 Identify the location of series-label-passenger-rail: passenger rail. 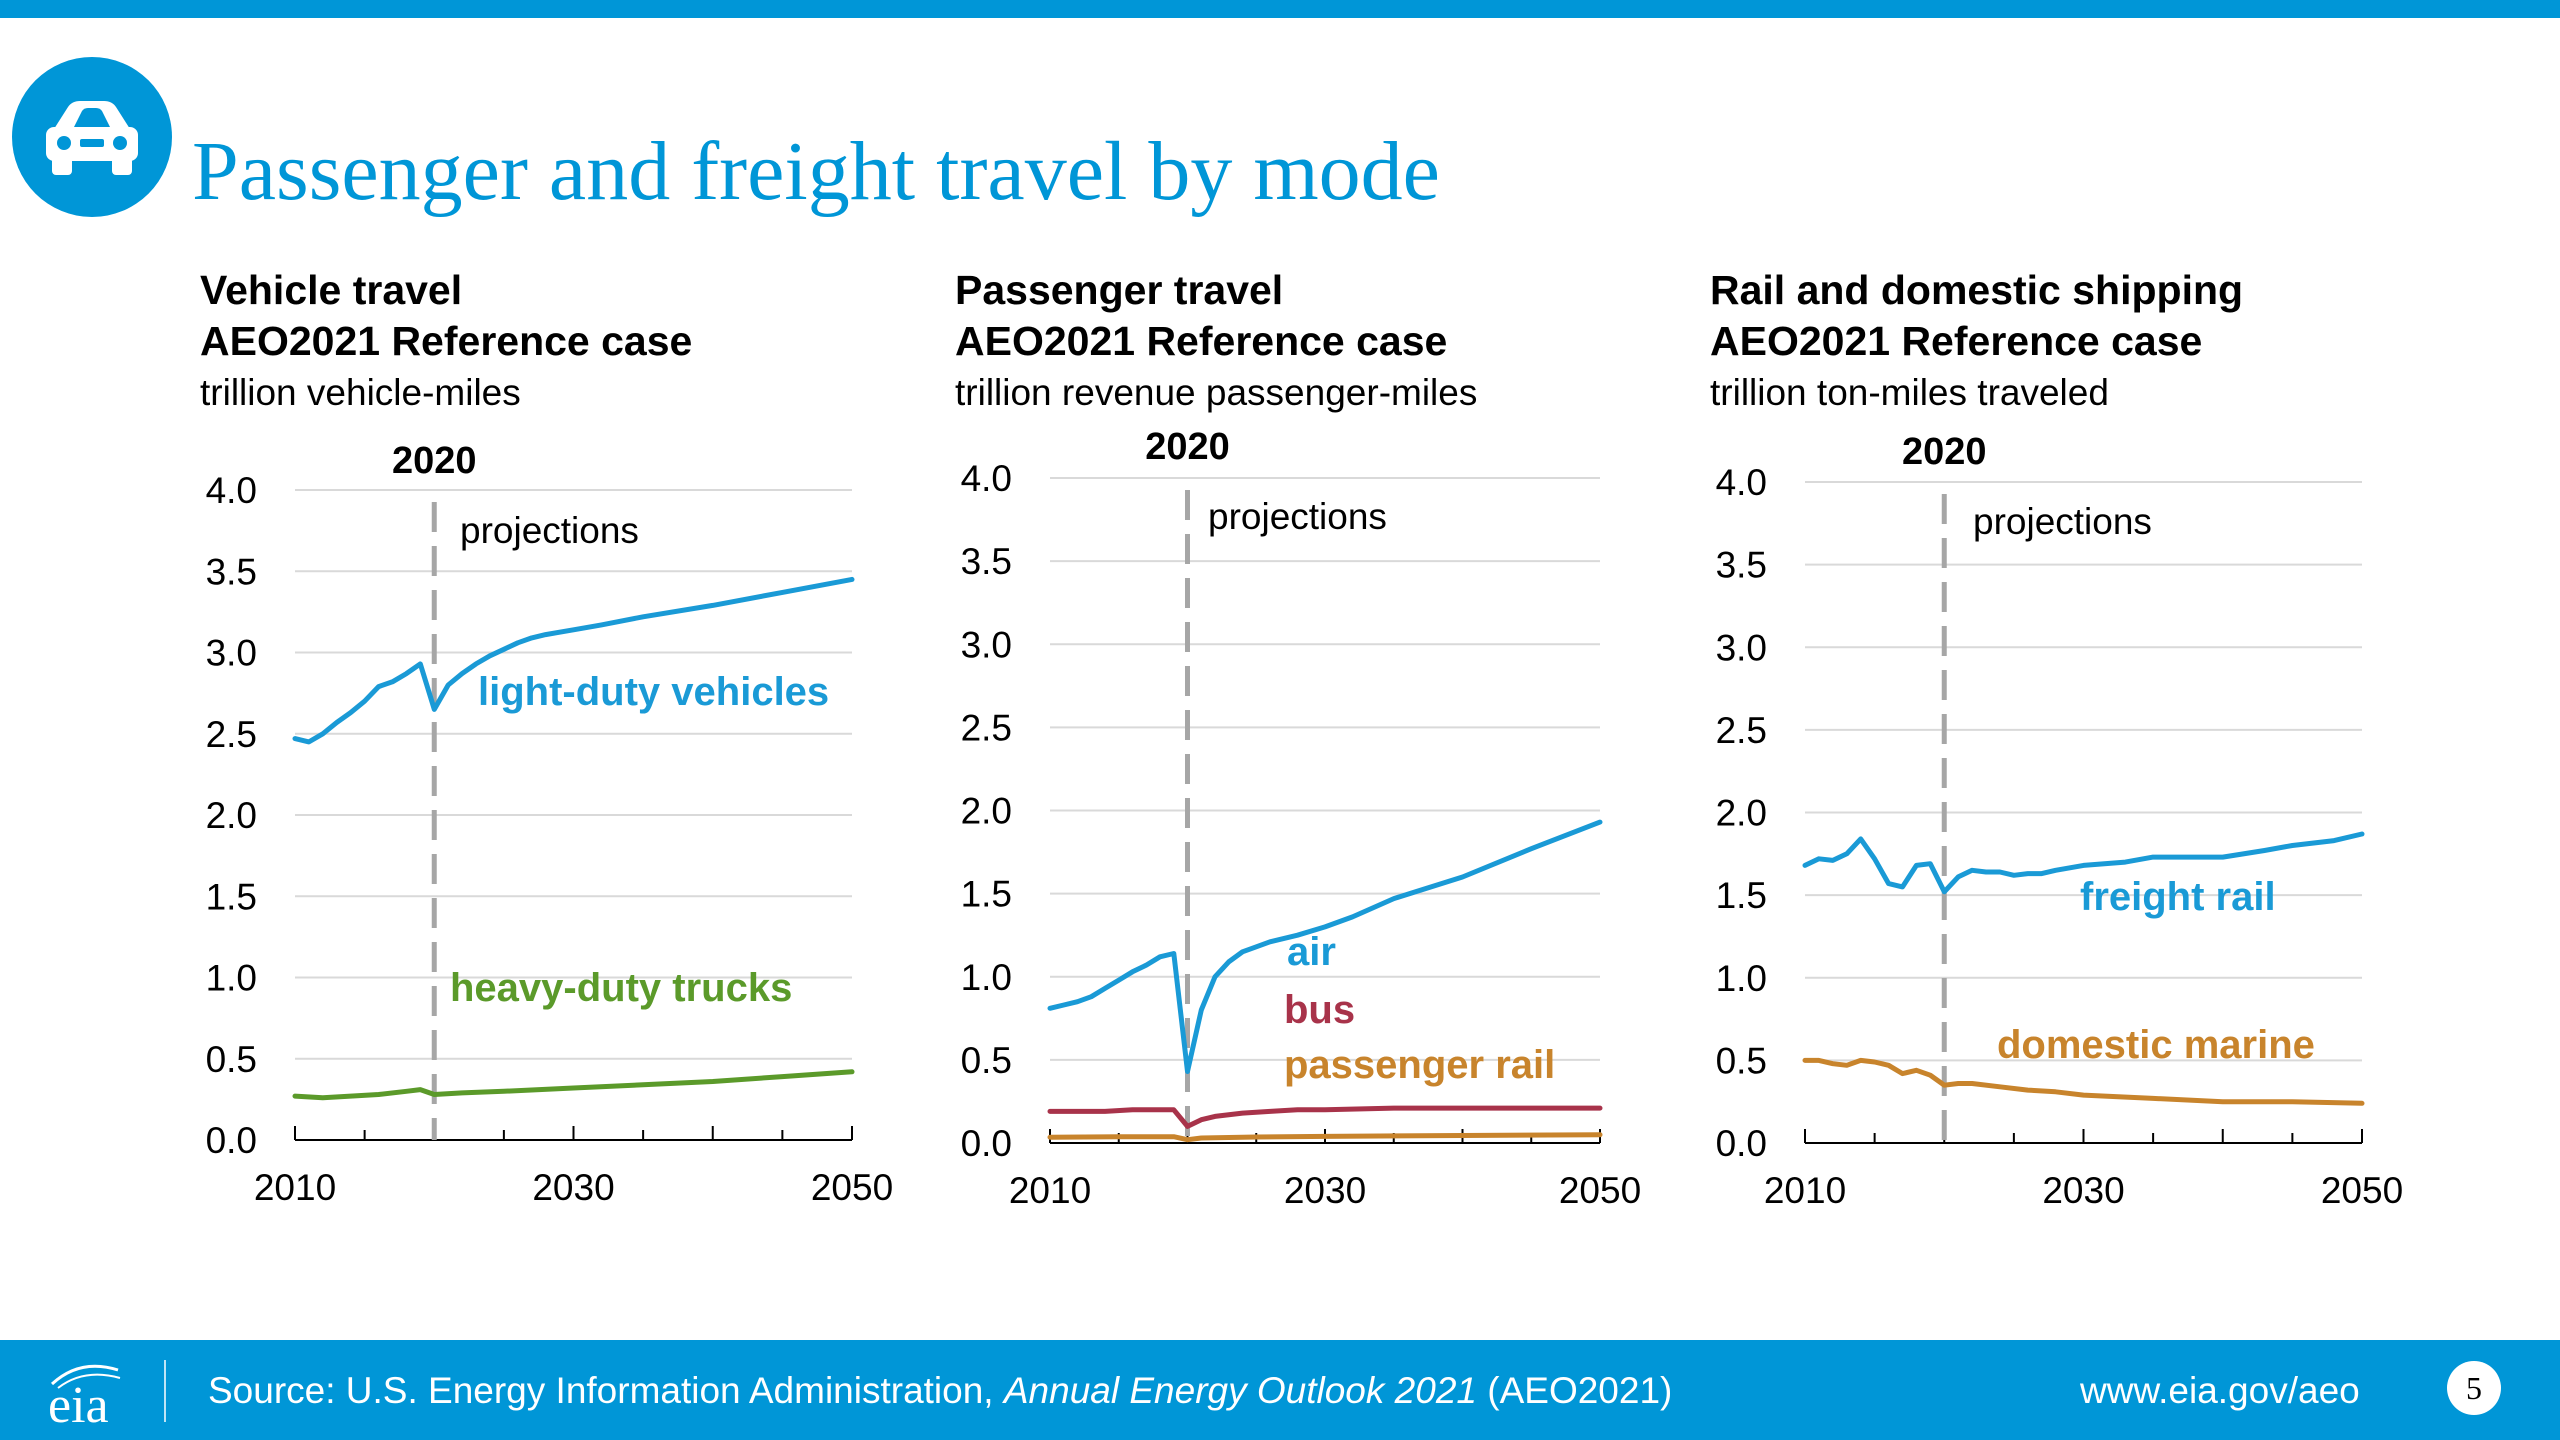
(1419, 1065).